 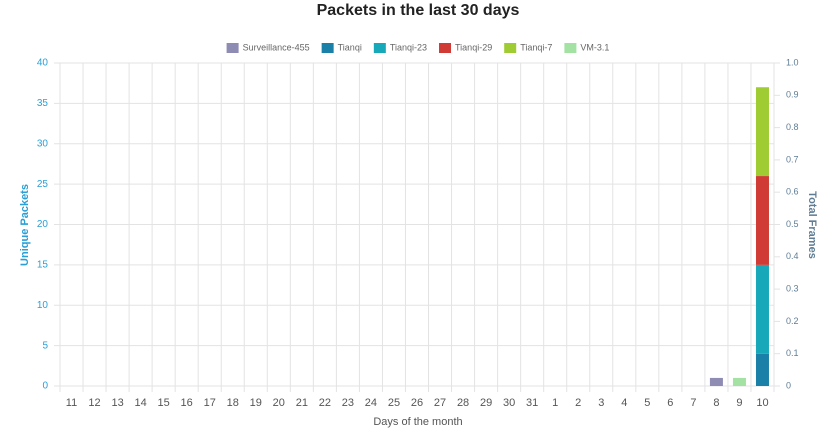 What do you see at coordinates (792, 256) in the screenshot?
I see `y2-tick-label: 0.4` at bounding box center [792, 256].